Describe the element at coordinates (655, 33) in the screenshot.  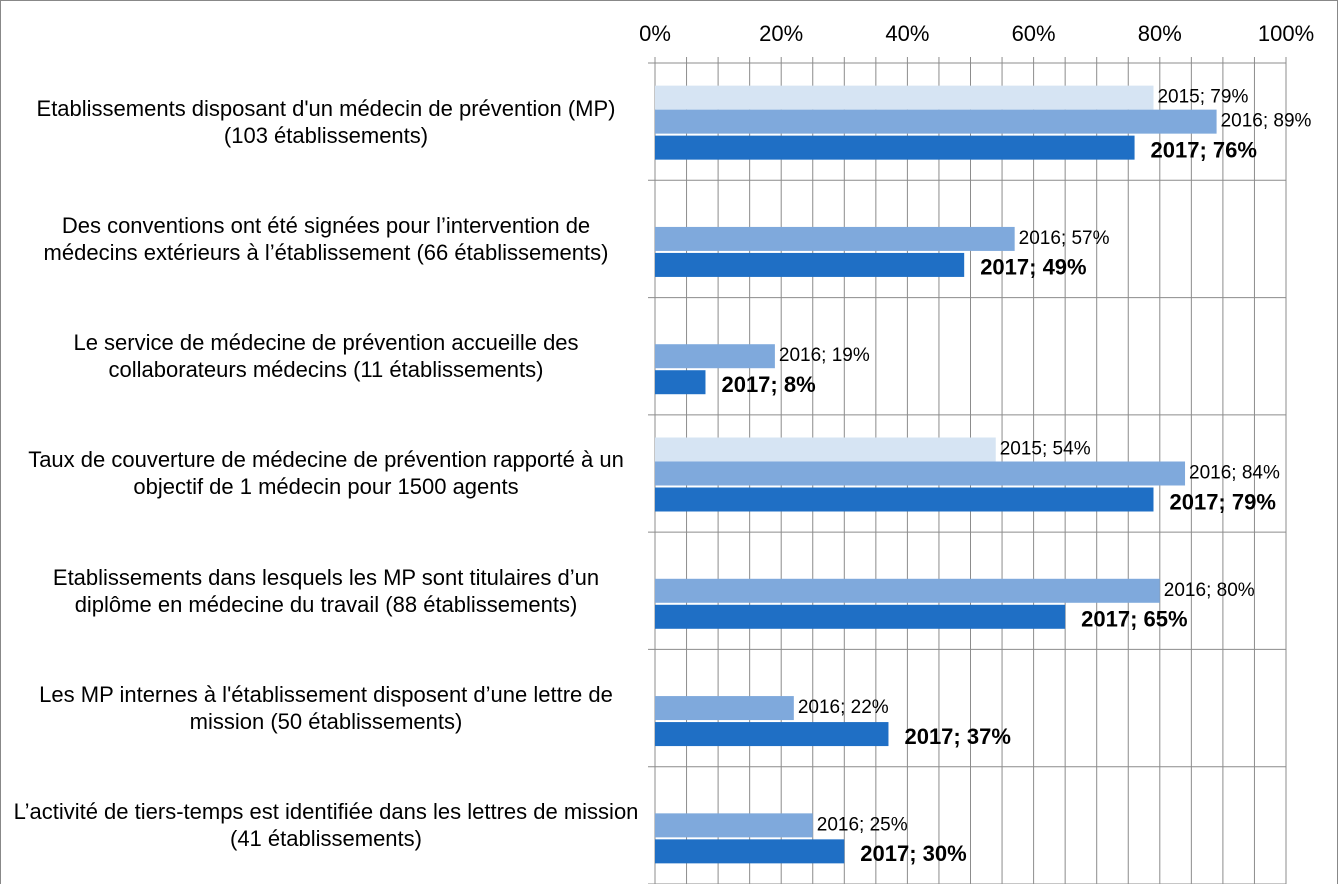
I see `x-tick-label: 0%` at that location.